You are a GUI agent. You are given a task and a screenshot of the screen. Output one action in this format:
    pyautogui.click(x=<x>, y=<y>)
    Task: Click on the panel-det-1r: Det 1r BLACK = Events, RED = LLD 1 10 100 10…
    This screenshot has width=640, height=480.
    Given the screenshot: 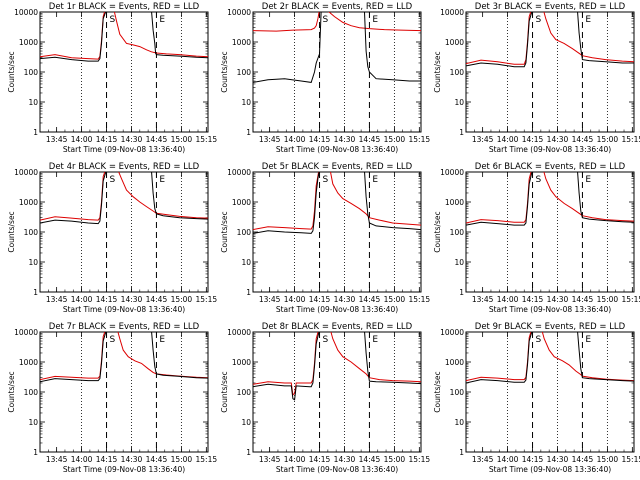 What is the action you would take?
    pyautogui.click(x=112, y=78)
    